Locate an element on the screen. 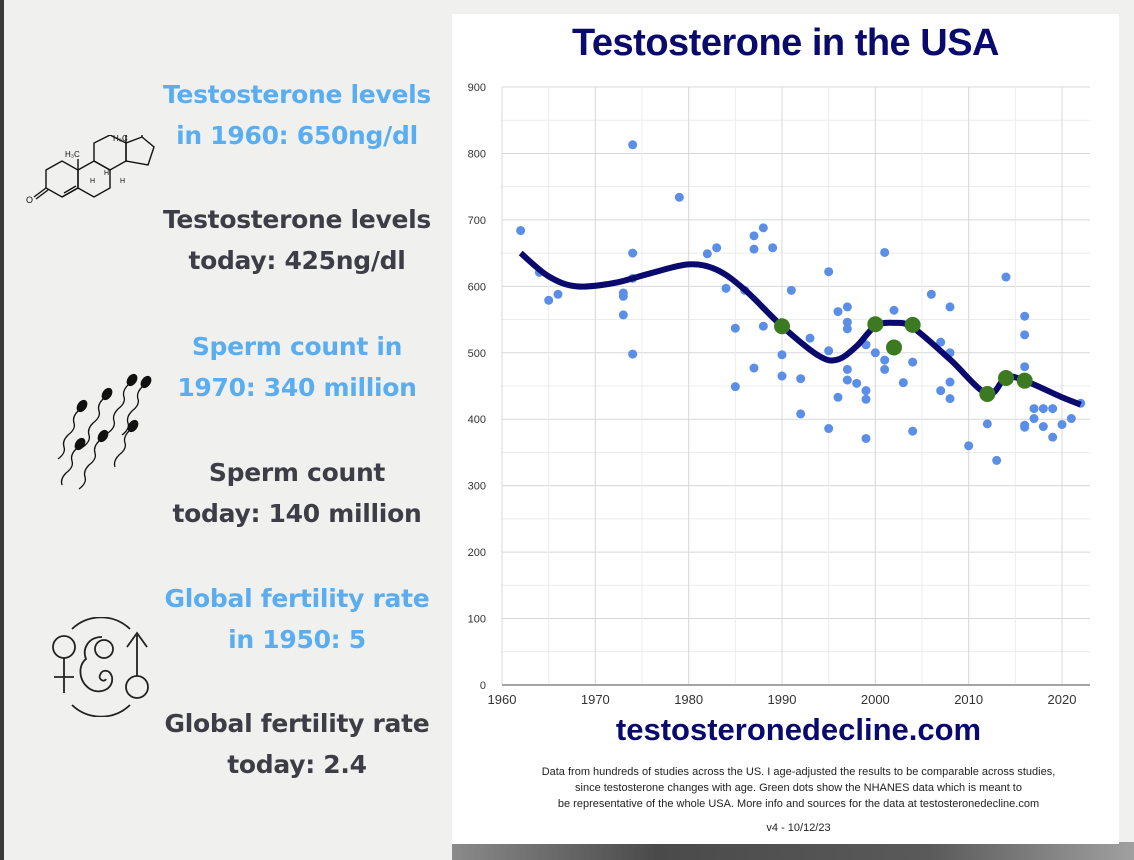 Image resolution: width=1134 pixels, height=860 pixels. stat-line: today: 2.4 is located at coordinates (297, 764).